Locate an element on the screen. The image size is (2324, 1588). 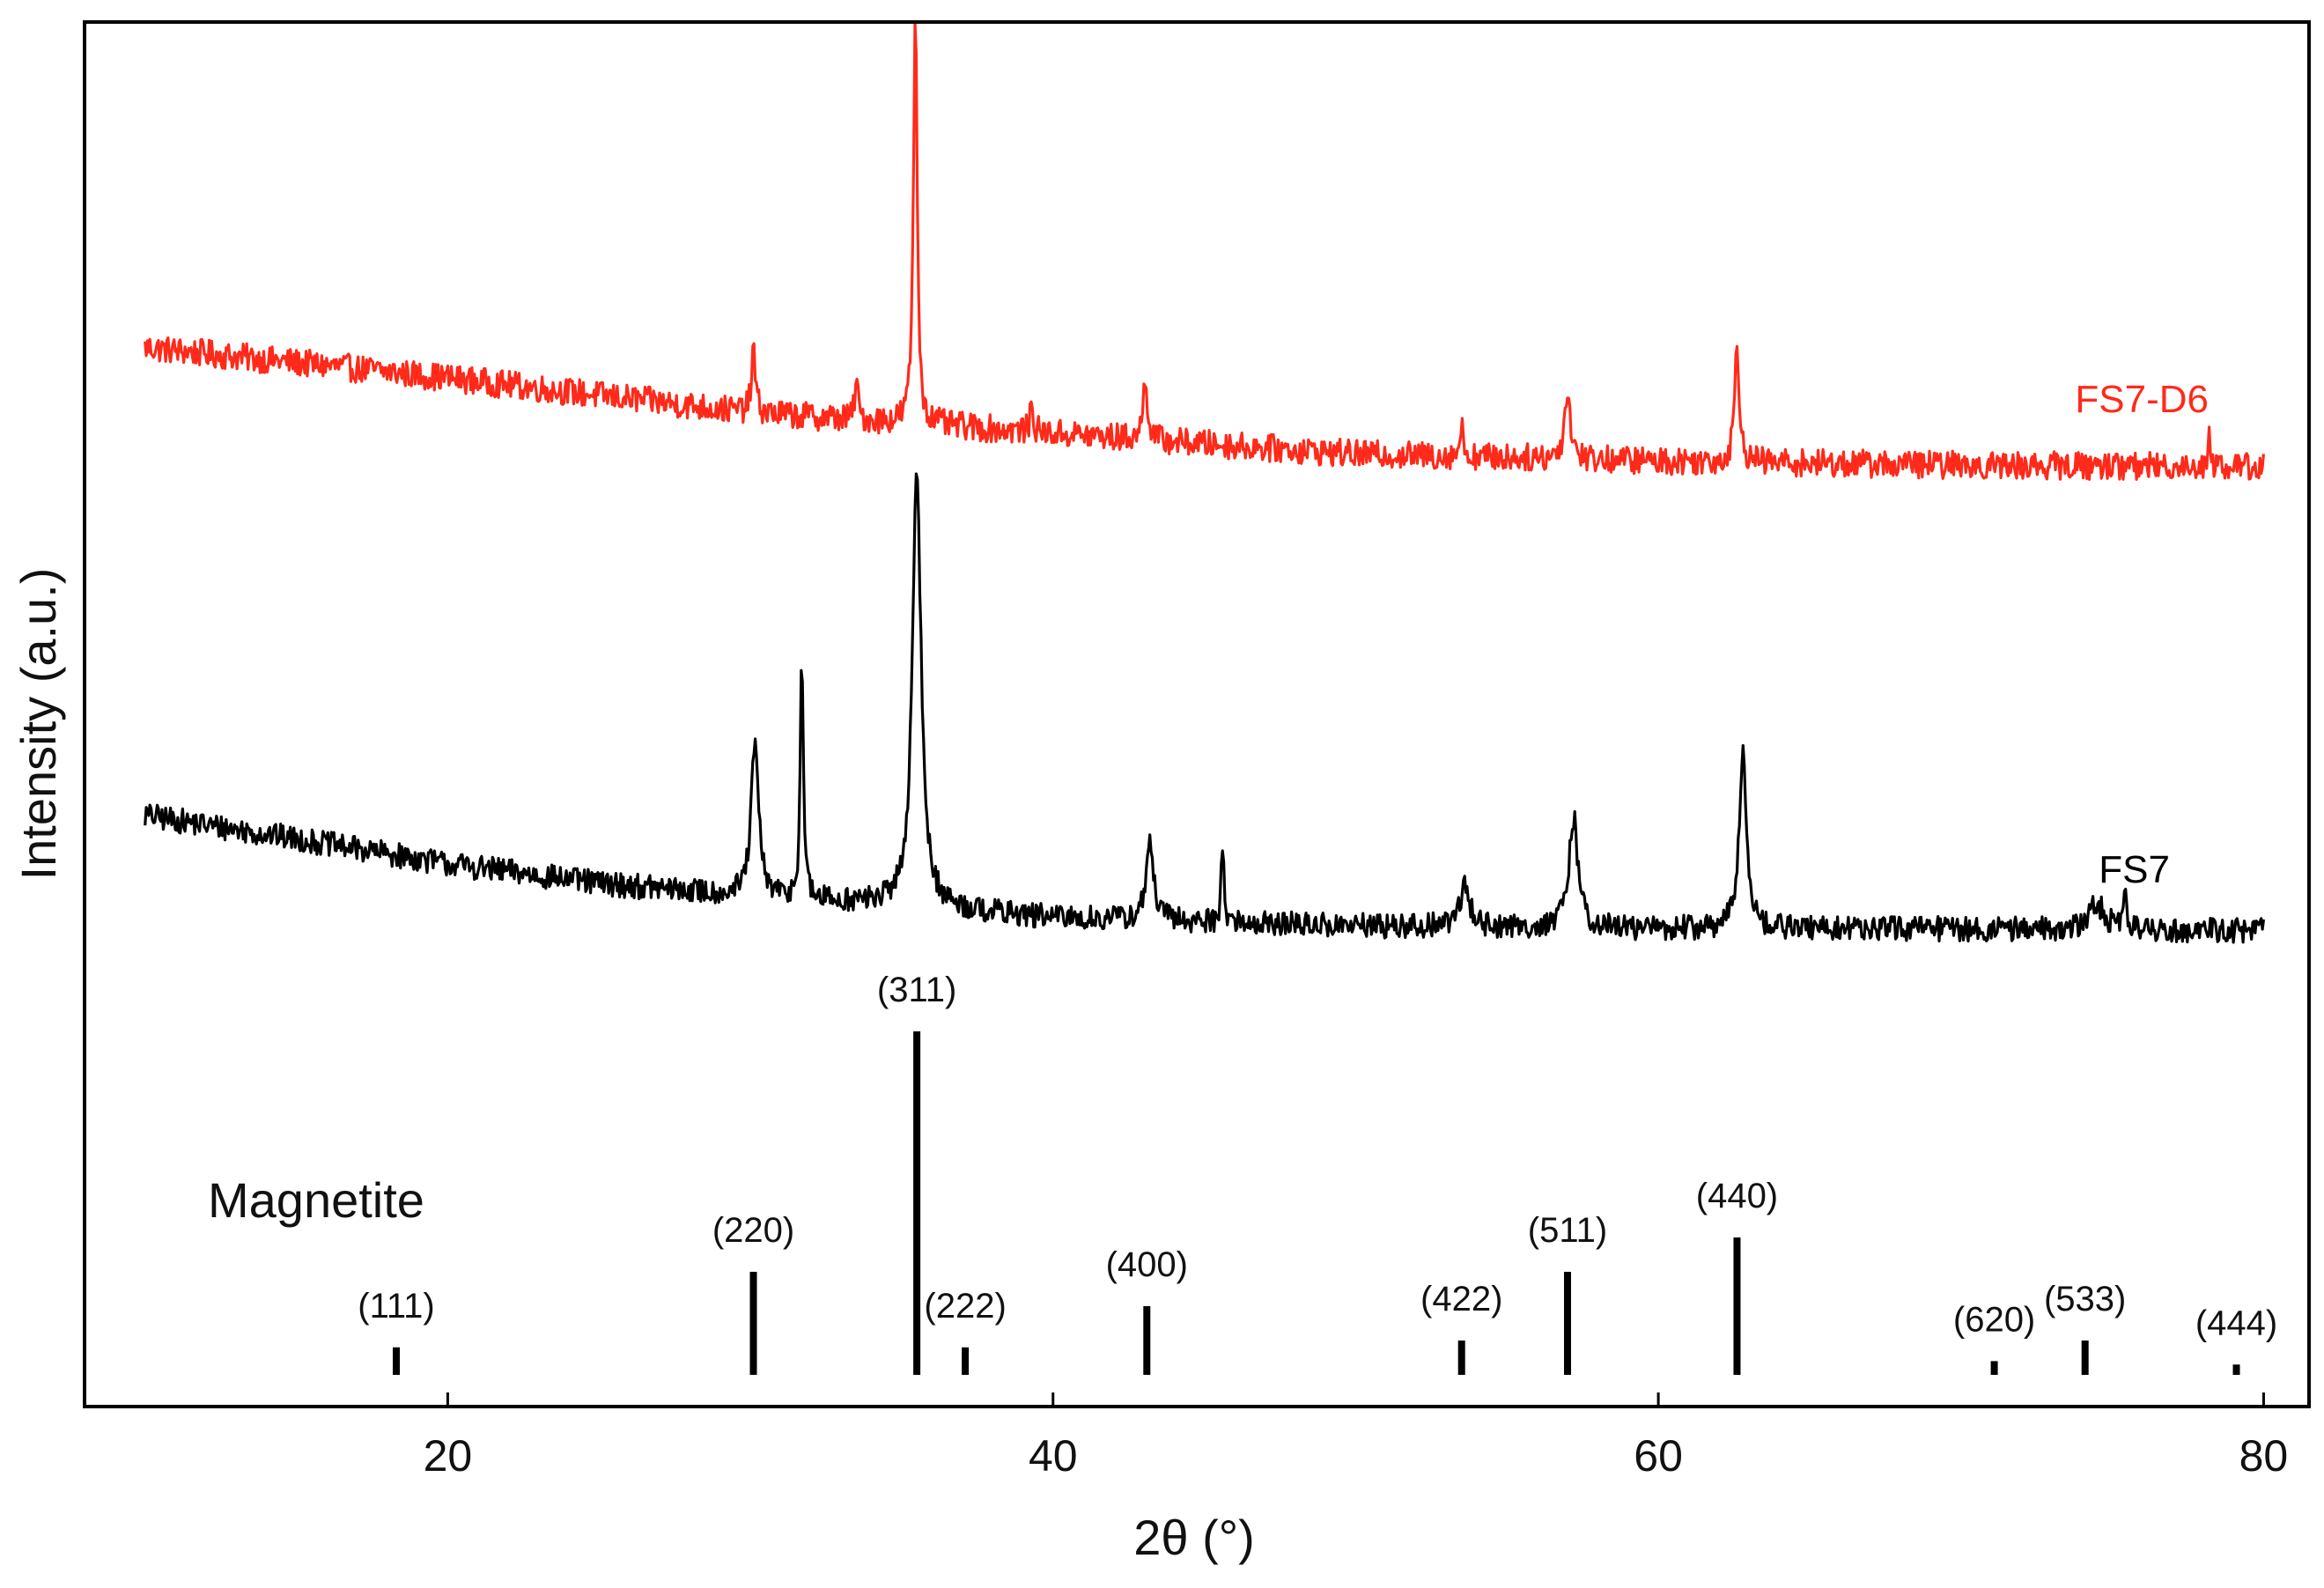
x-tick-label-60: 60 is located at coordinates (1658, 1456).